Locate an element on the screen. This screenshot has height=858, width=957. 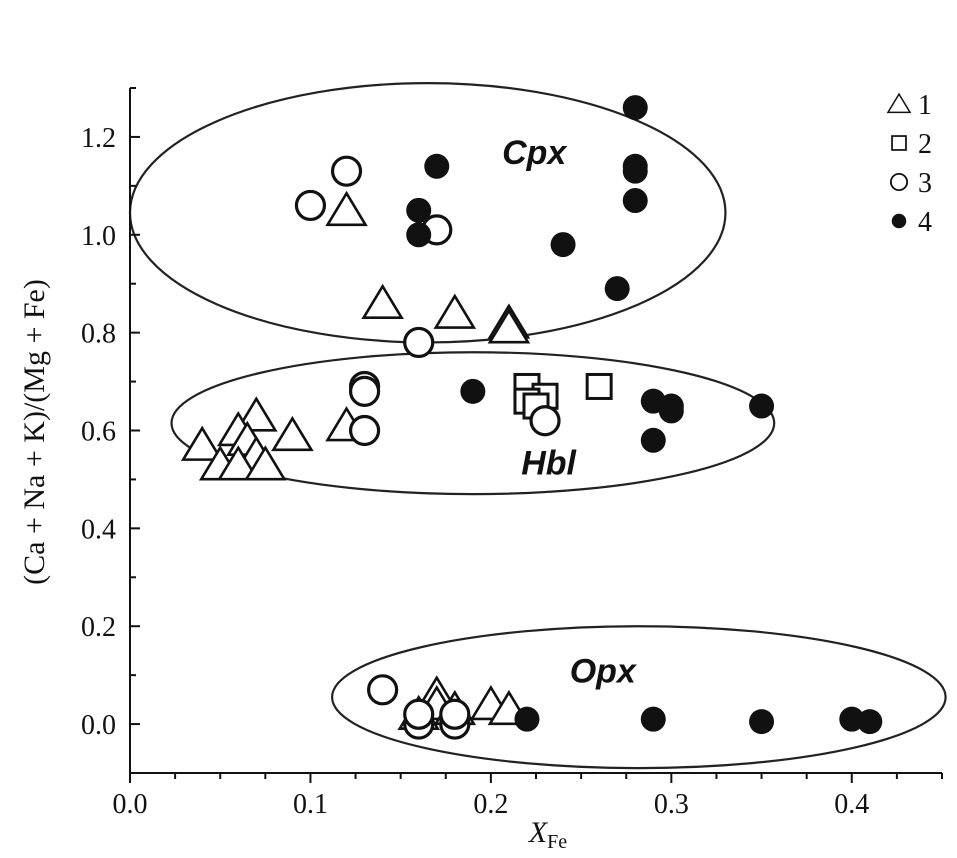
x-axis-title: XFe is located at coordinates (547, 834).